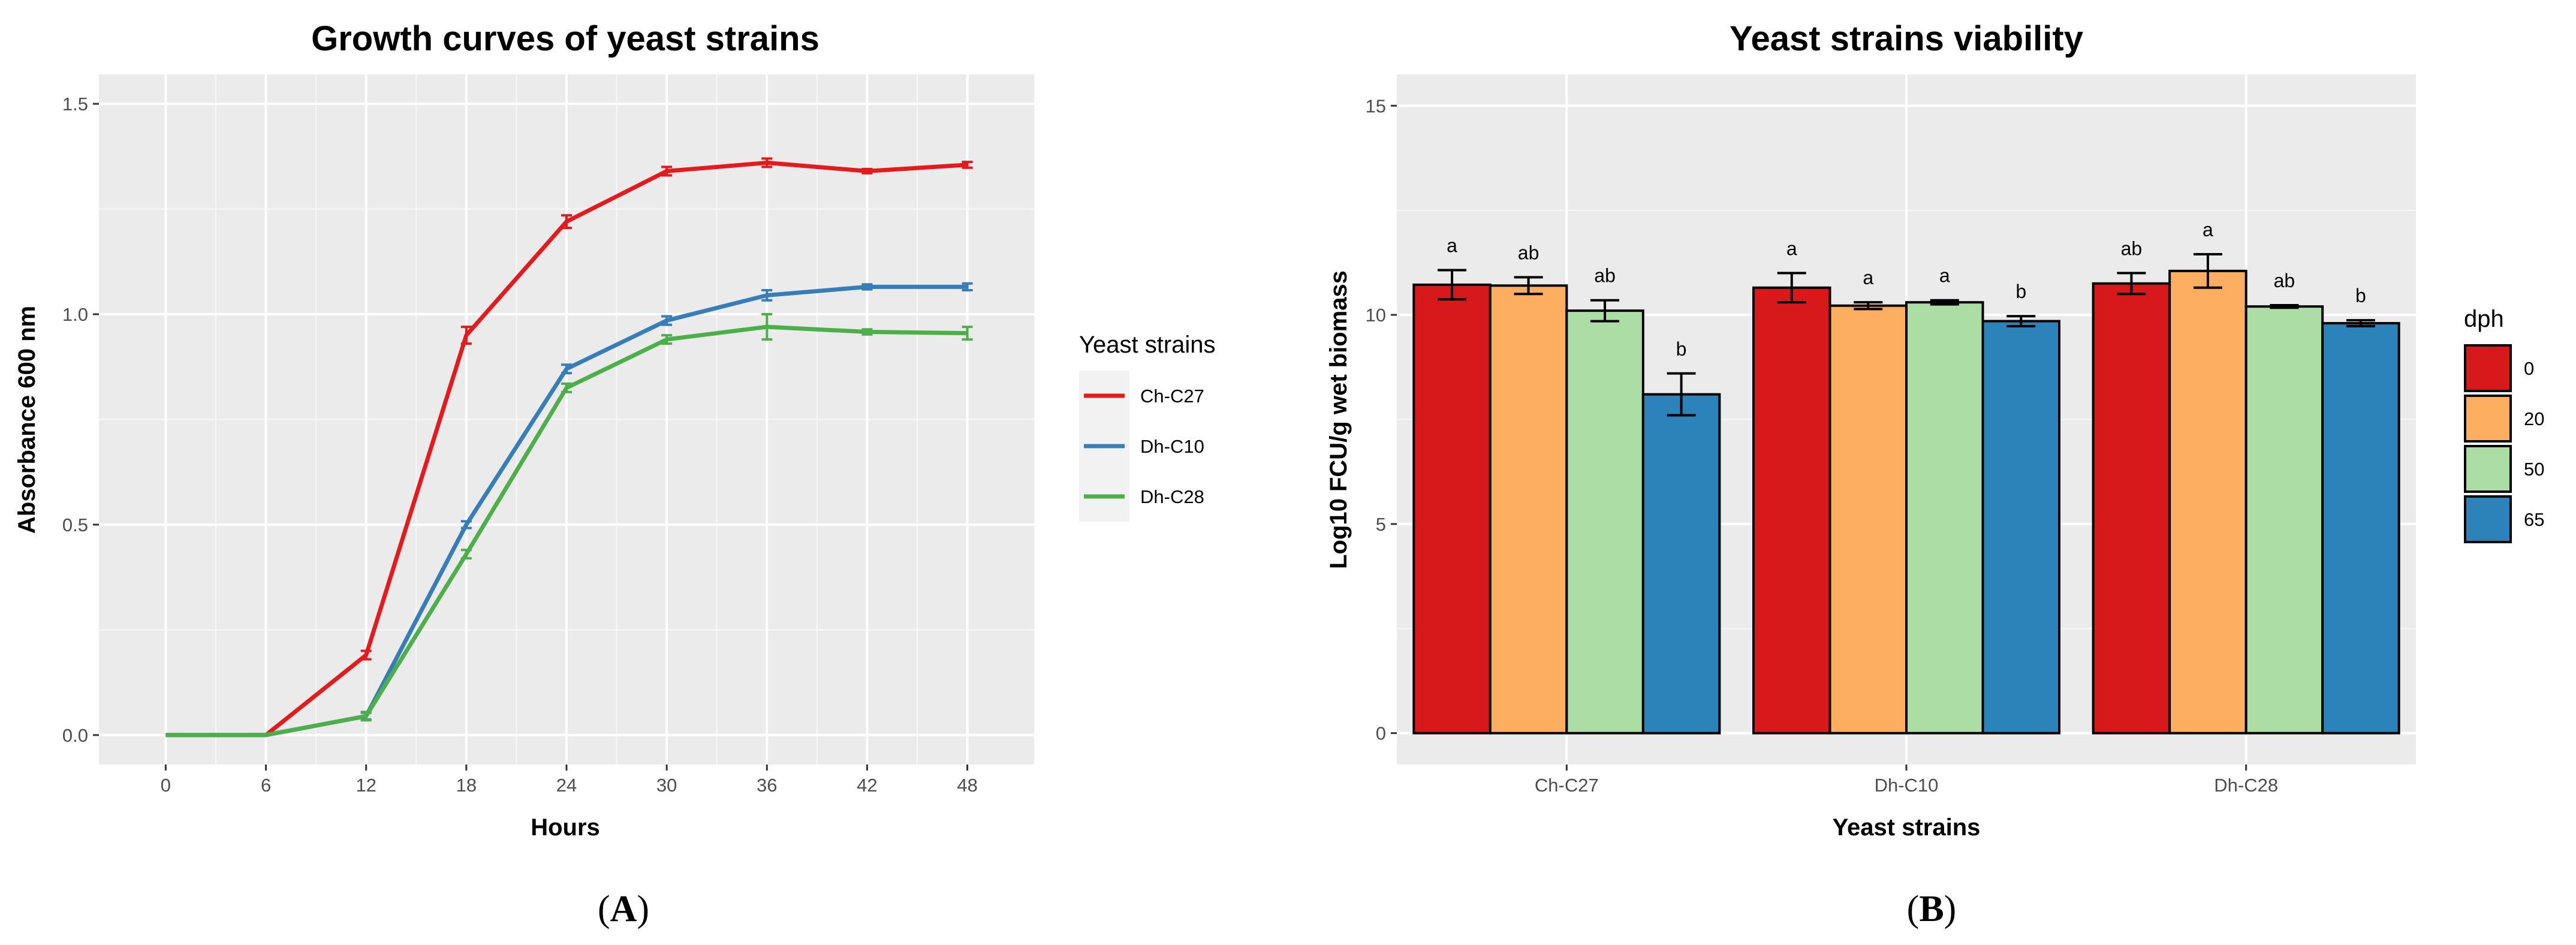  Describe the element at coordinates (566, 38) in the screenshot. I see `growth-chart-title: Growth curves of yeast strains` at that location.